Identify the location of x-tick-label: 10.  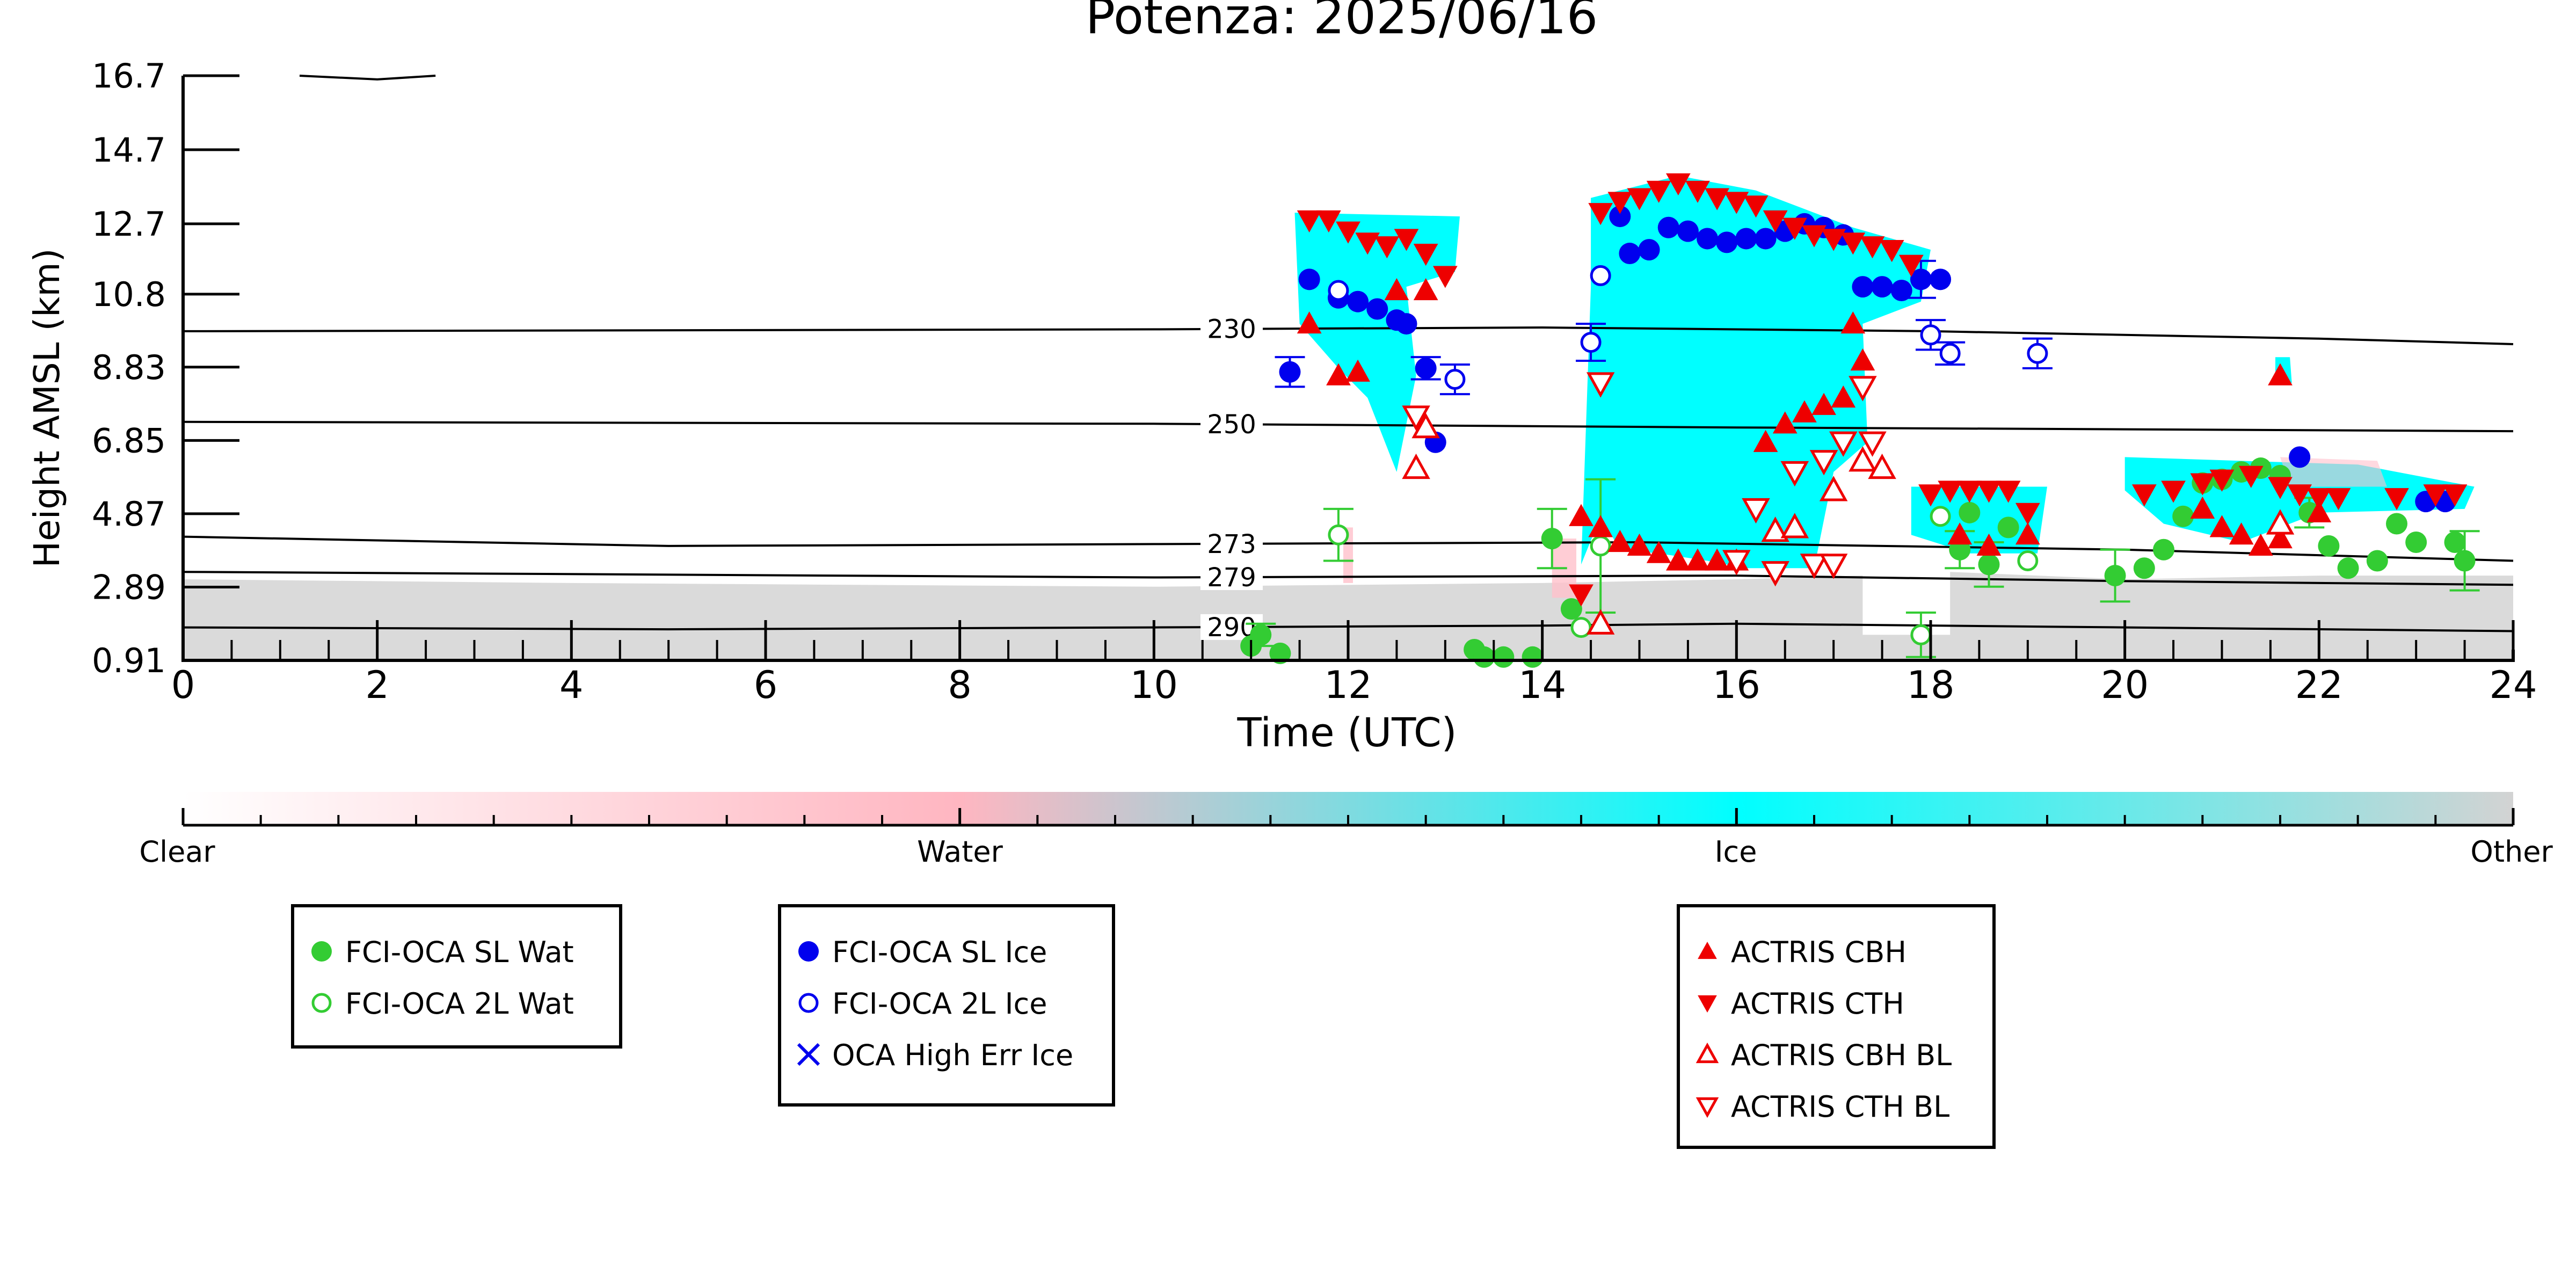
(1154, 685).